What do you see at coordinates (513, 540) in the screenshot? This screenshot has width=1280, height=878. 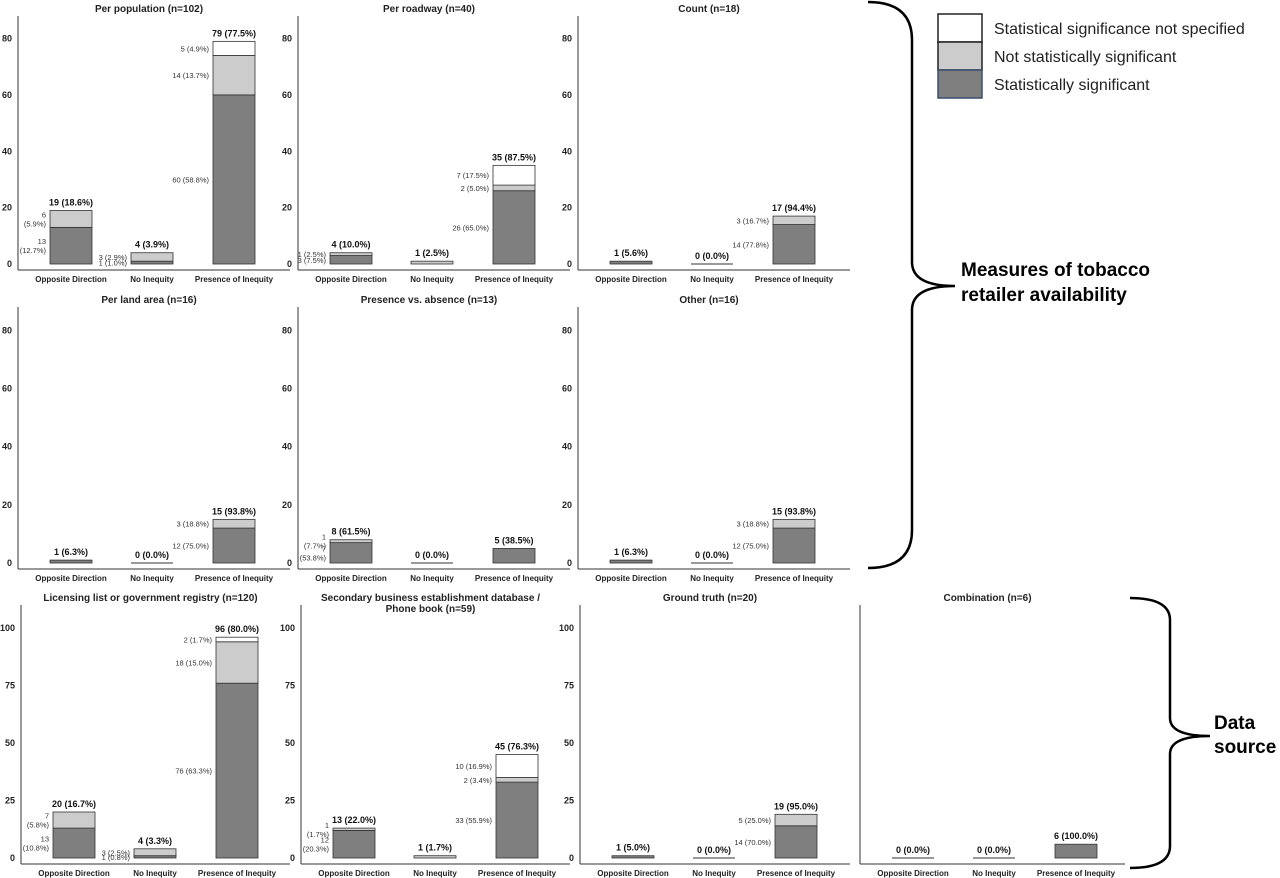 I see `total-label: 5 (38.5%)` at bounding box center [513, 540].